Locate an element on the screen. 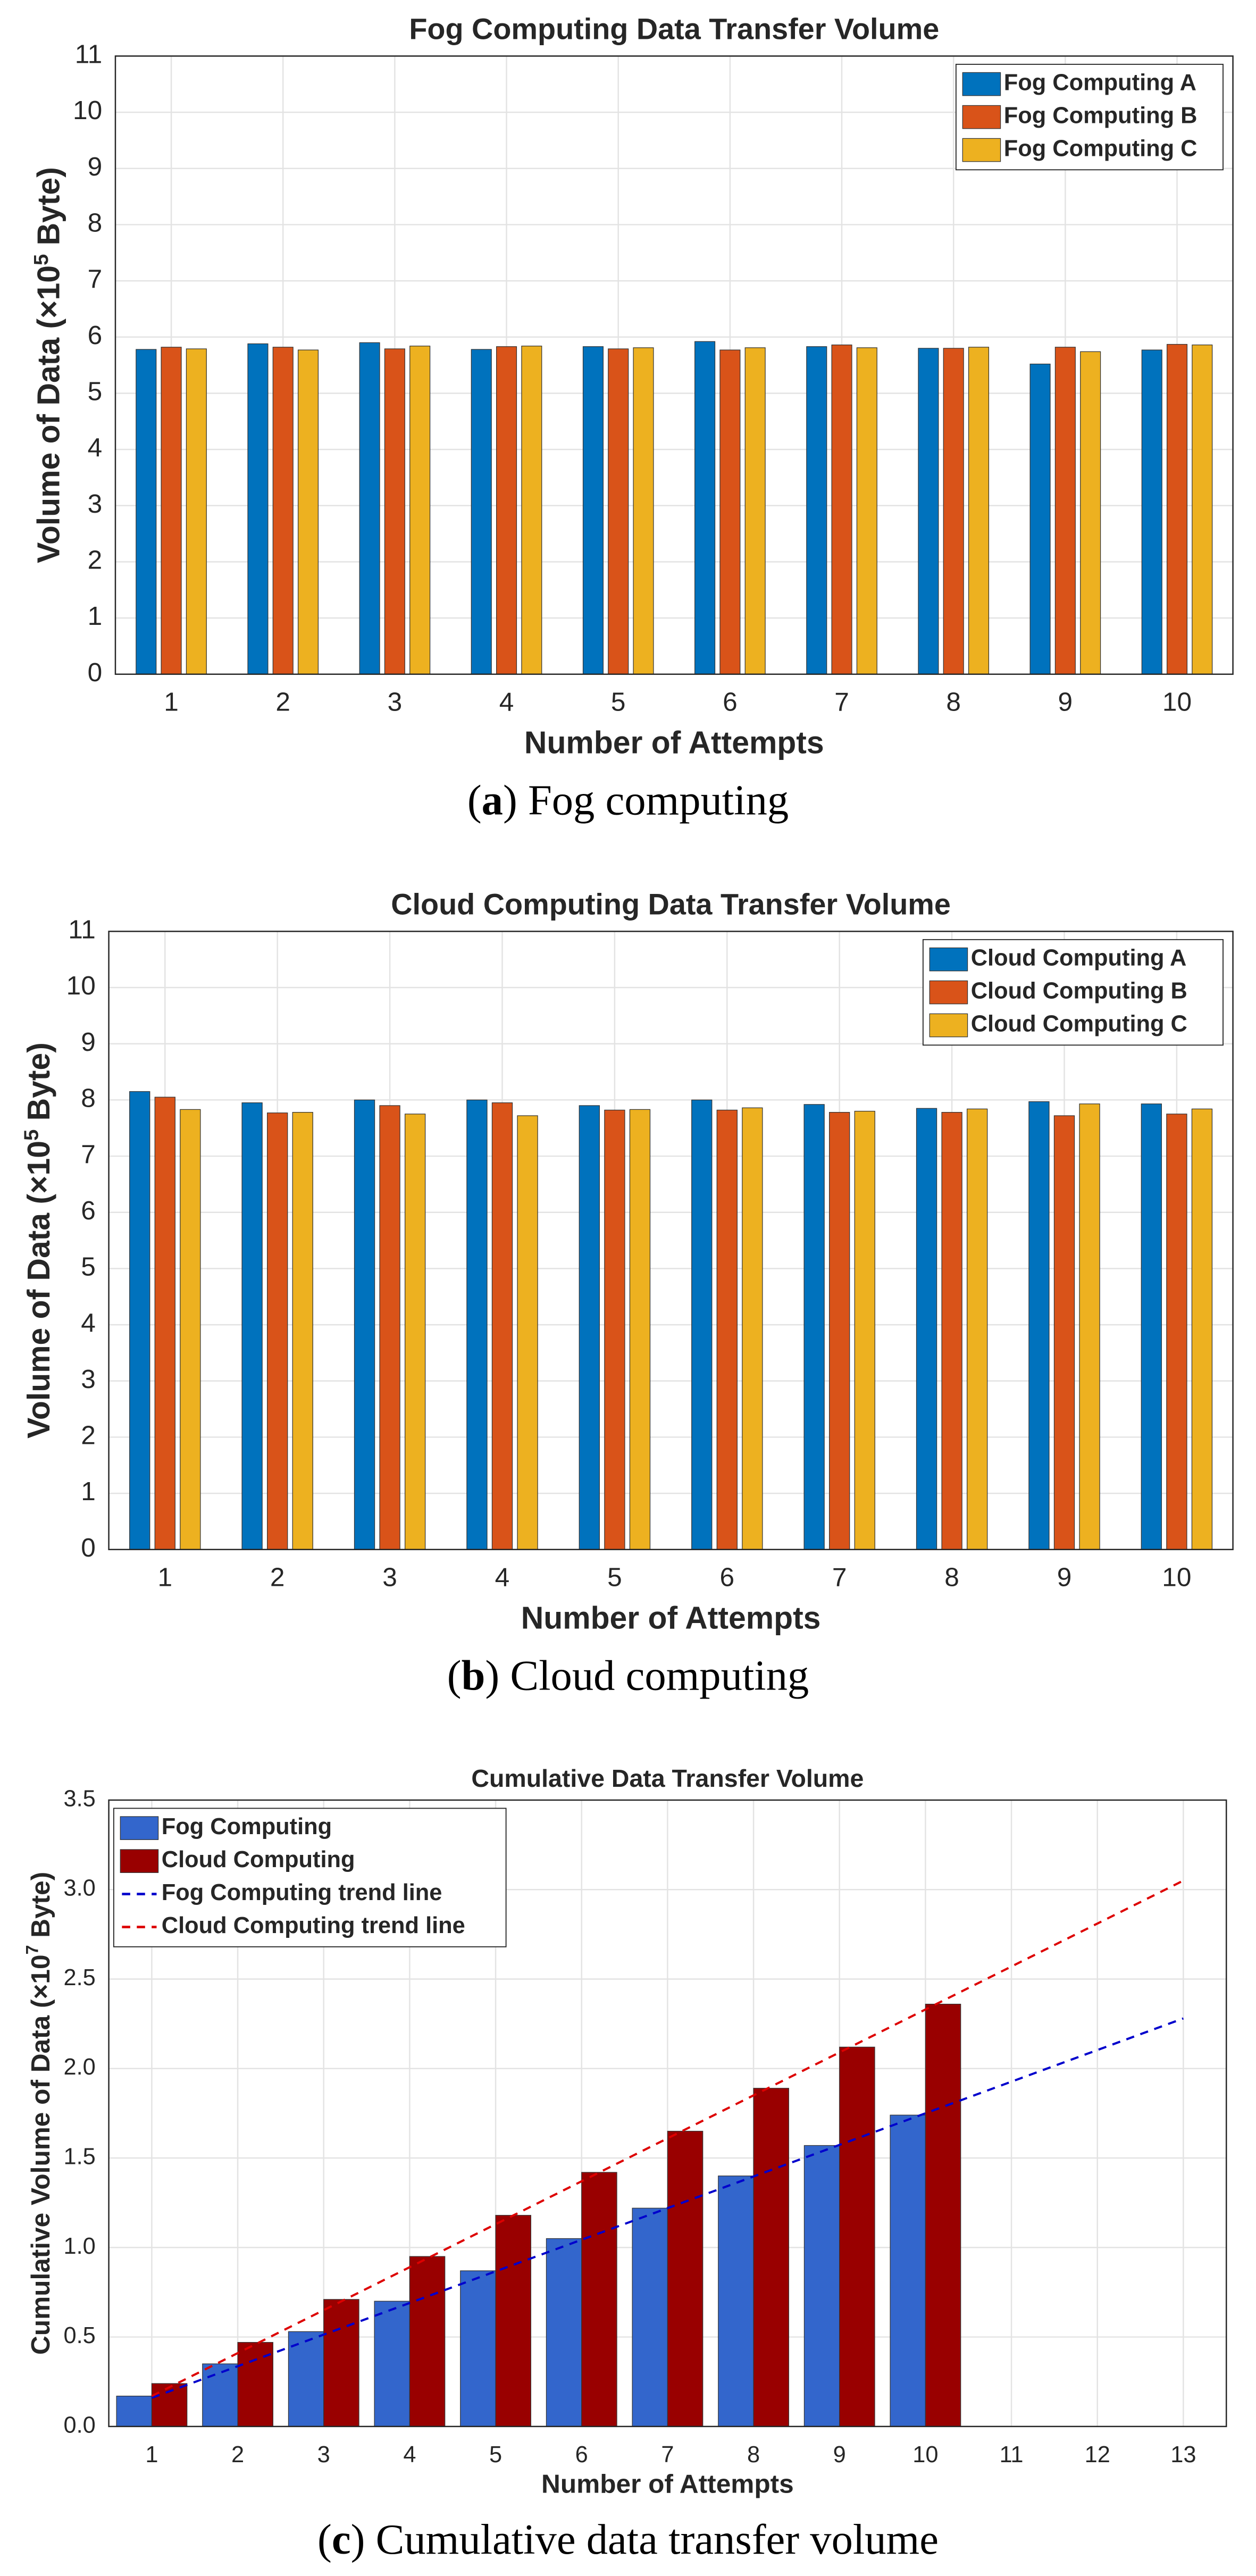 The height and width of the screenshot is (2576, 1256). y-tick-label: 0.0 is located at coordinates (79, 2425).